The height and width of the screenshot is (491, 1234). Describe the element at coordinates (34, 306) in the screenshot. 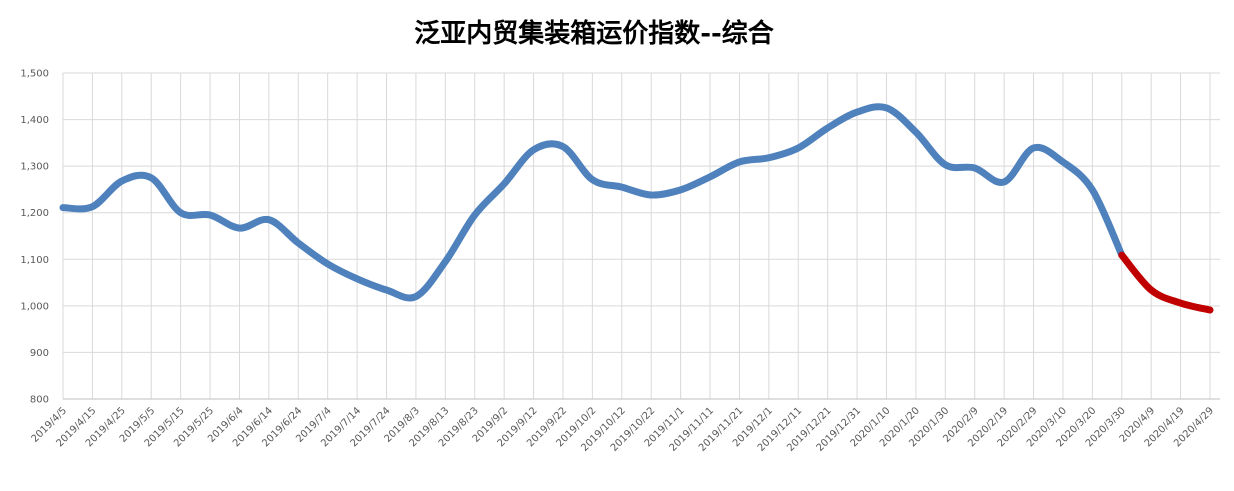

I see `y-tick-label: 1,000` at that location.